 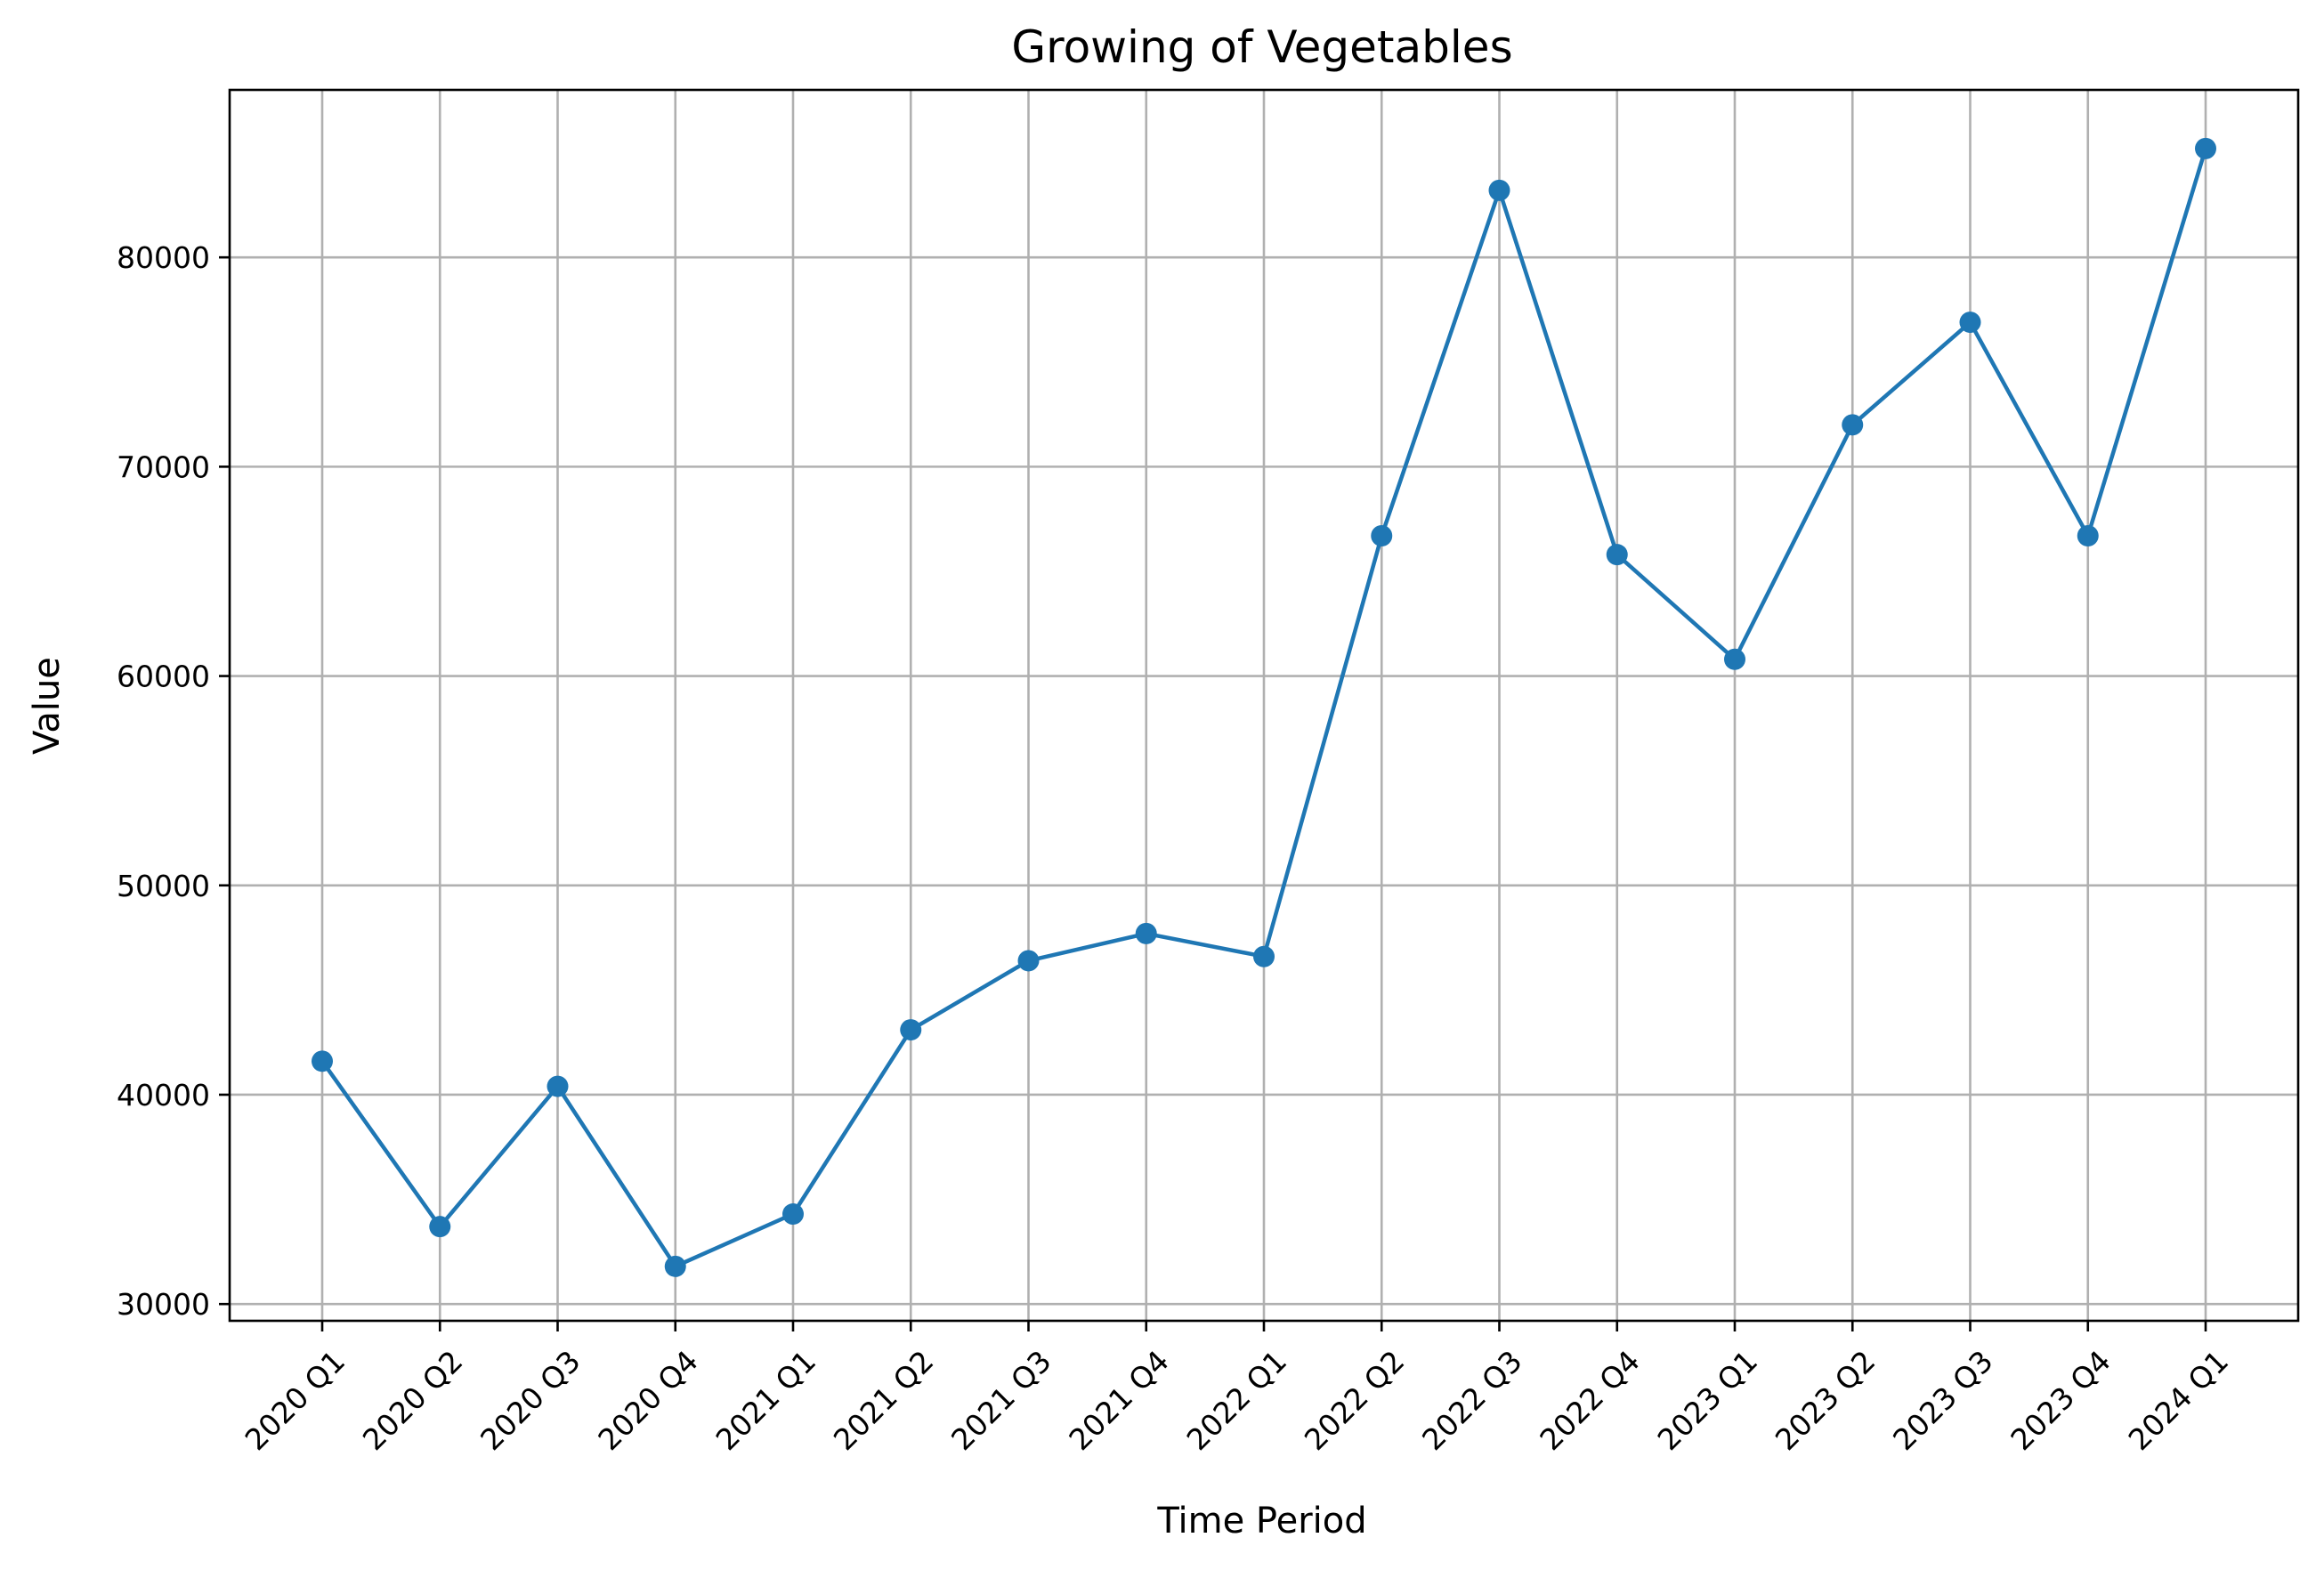 I want to click on y-tick-label: 50000, so click(x=163, y=886).